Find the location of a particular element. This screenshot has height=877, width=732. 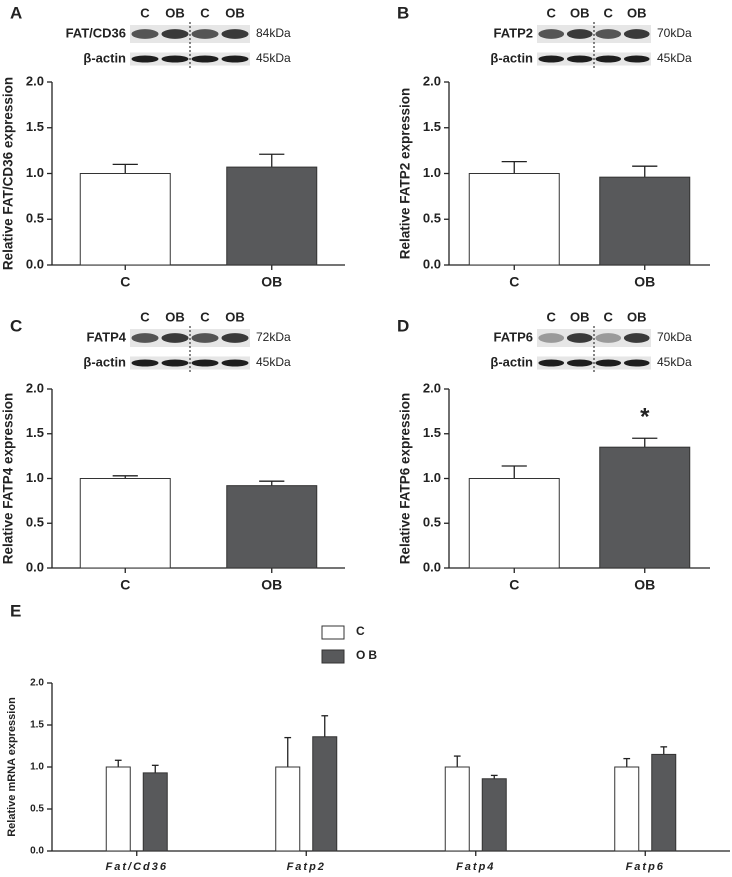

x-tick-label: Fatp4 is located at coordinates (475, 867).